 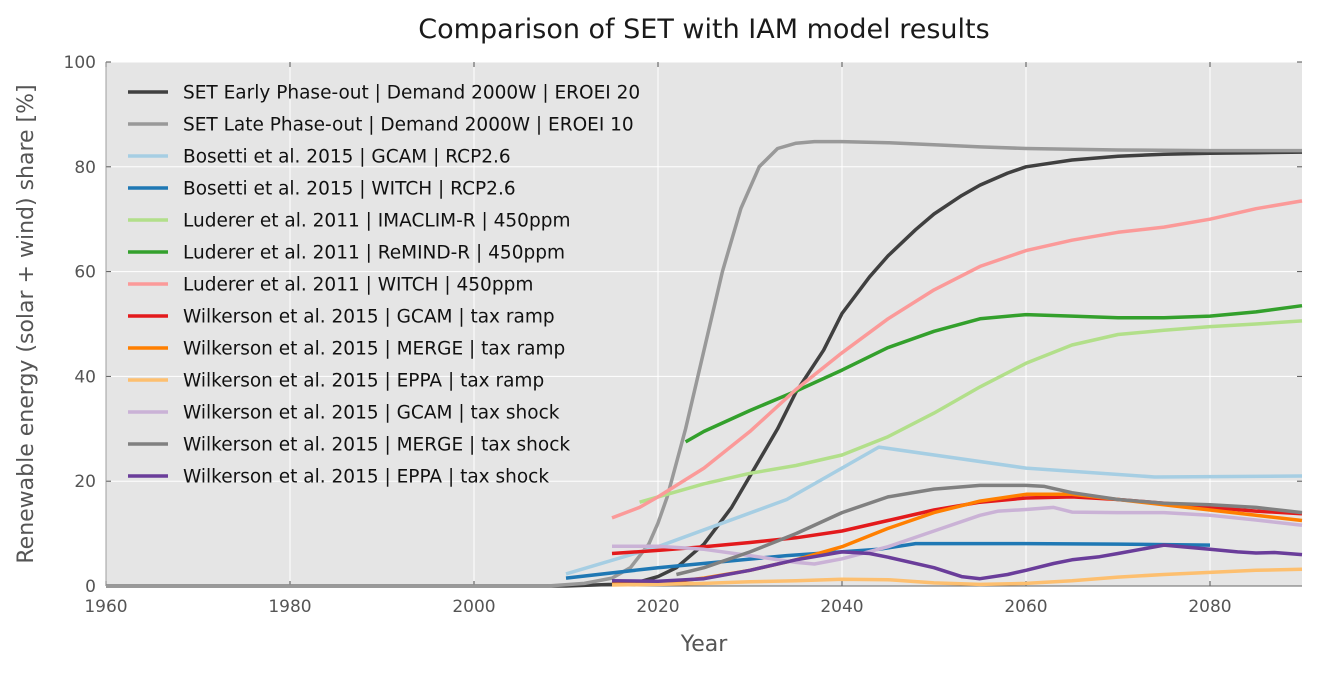 I want to click on y-tick-label: 20, so click(x=85, y=482).